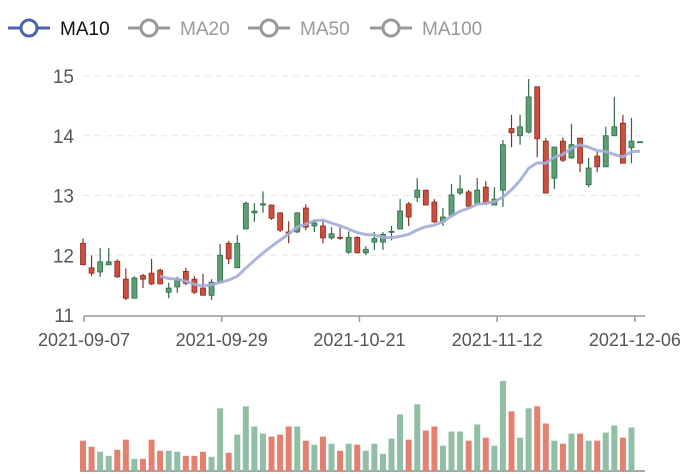  What do you see at coordinates (325, 29) in the screenshot?
I see `legend-label: MA50` at bounding box center [325, 29].